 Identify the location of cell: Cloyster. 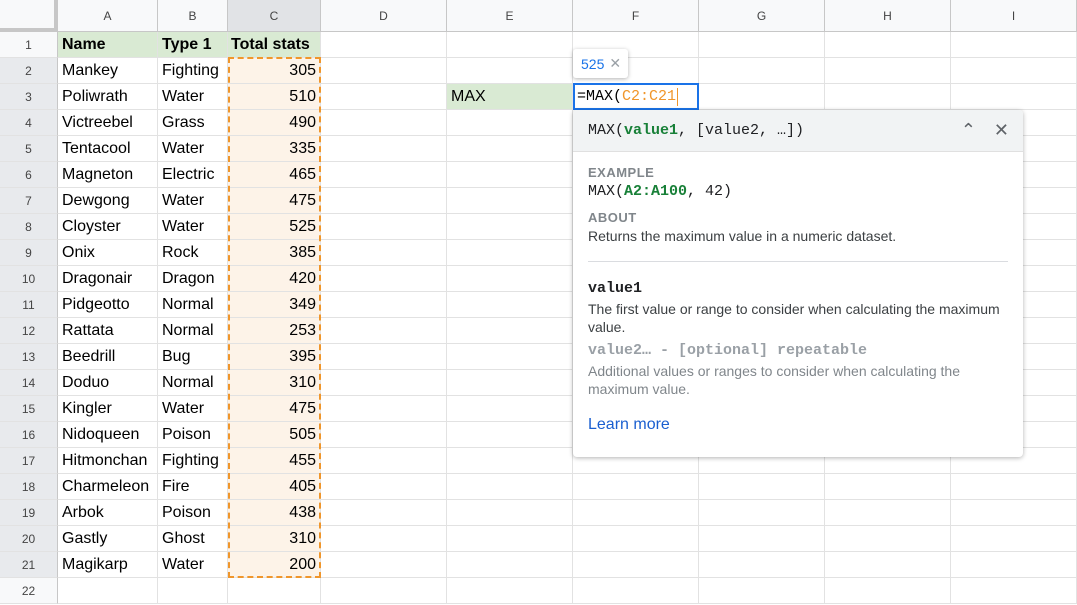
(108, 227).